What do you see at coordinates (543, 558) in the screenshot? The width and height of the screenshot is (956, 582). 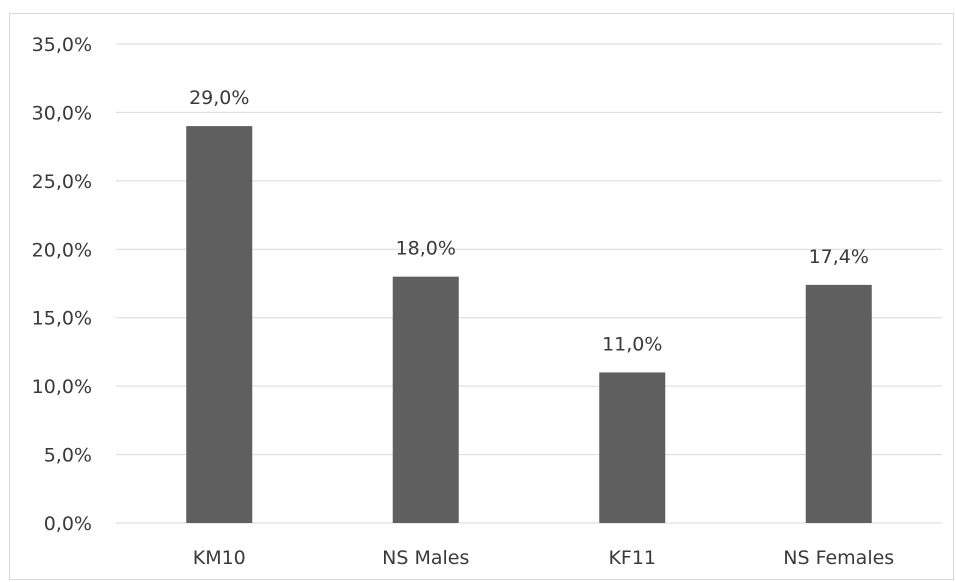 I see `x-axis-category-labels: KM10 NS Males KF11 NS Females` at bounding box center [543, 558].